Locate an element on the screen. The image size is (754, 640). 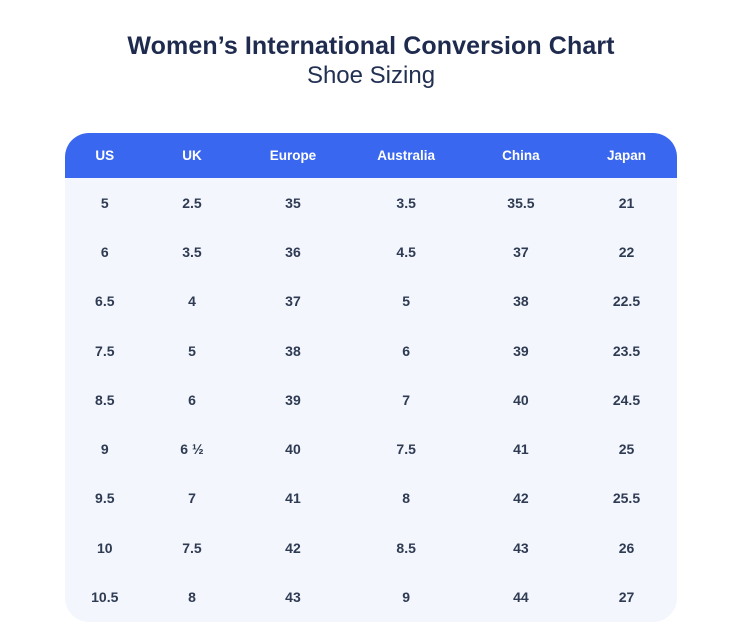
table-row: 9.5 7 41 8 42 25.5 is located at coordinates (371, 498).